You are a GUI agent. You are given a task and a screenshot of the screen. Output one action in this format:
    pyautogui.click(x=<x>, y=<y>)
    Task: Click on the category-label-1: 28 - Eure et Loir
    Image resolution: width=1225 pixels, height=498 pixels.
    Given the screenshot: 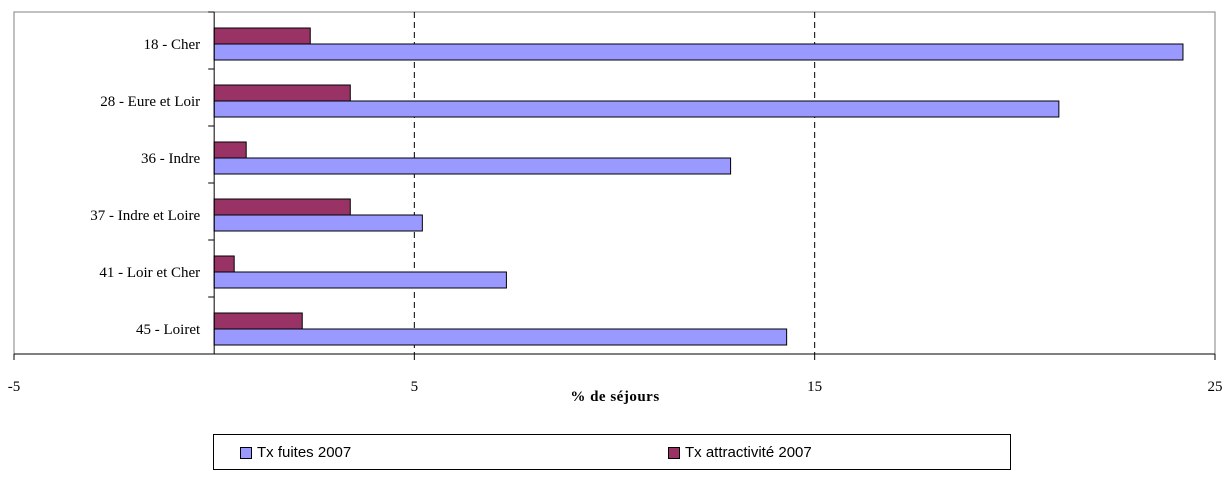 What is the action you would take?
    pyautogui.click(x=150, y=102)
    